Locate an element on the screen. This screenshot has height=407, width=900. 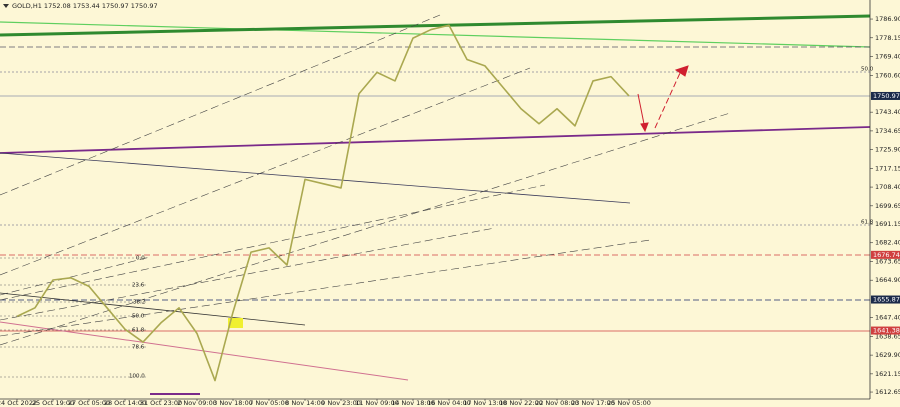
x-tick-label: 7 Nov 05:00 is located at coordinates (269, 403).